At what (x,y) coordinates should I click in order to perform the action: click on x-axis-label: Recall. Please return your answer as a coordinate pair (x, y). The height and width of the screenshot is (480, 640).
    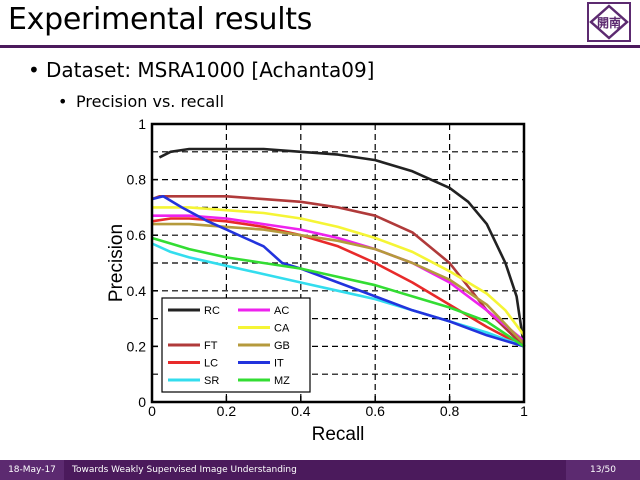
    Looking at the image, I should click on (338, 434).